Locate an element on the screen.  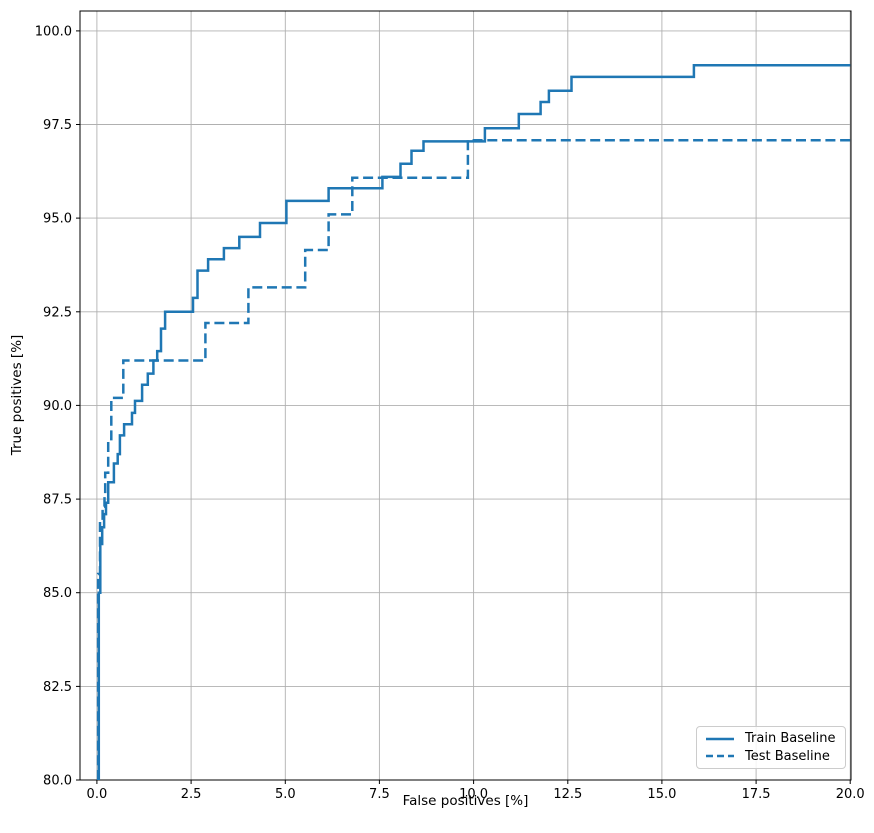
y-tick-label: 97.5 is located at coordinates (57, 125).